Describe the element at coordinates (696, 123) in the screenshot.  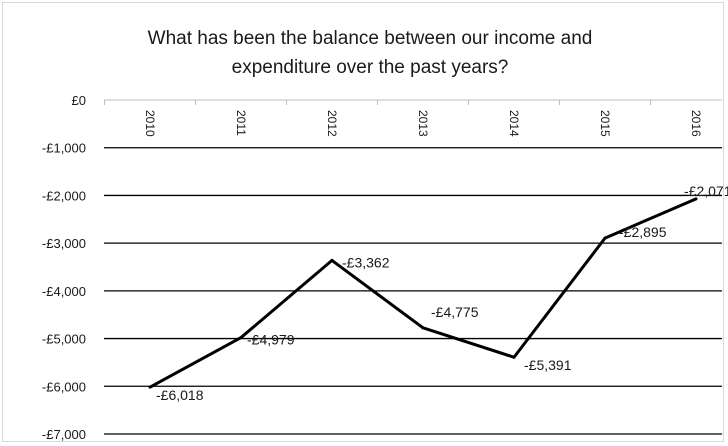
I see `x-tick-label: 2016` at that location.